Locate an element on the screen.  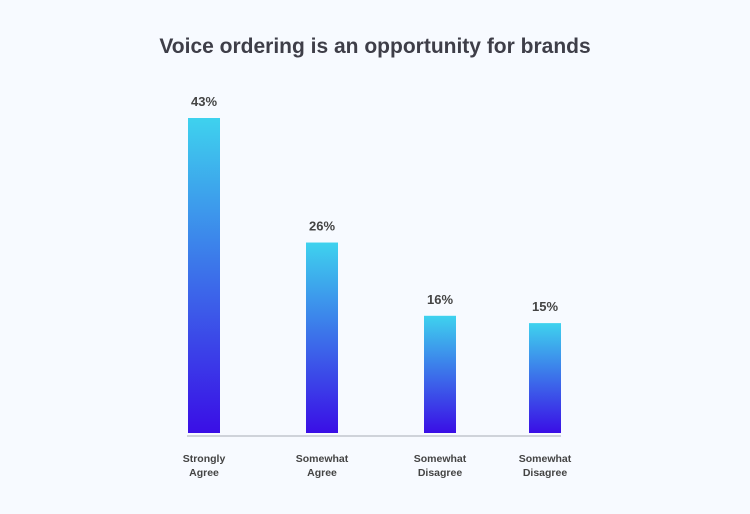
value-label: 26% is located at coordinates (322, 226).